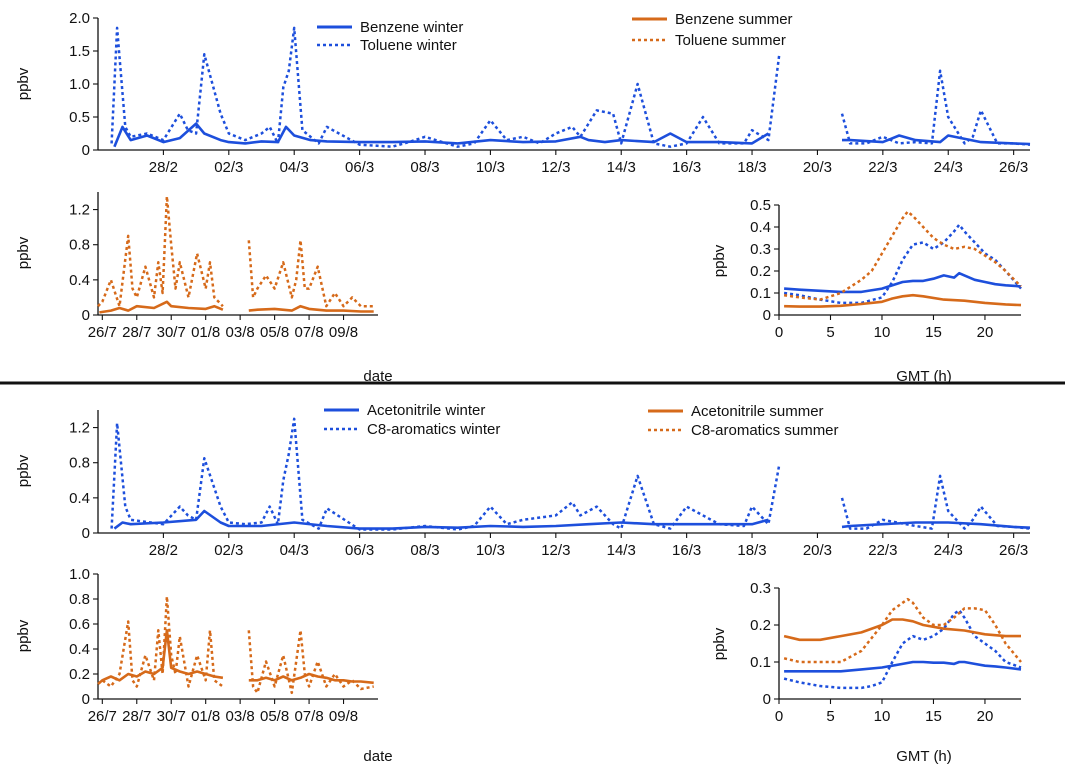  What do you see at coordinates (902, 264) in the screenshot?
I see `series-toluene-winter` at bounding box center [902, 264].